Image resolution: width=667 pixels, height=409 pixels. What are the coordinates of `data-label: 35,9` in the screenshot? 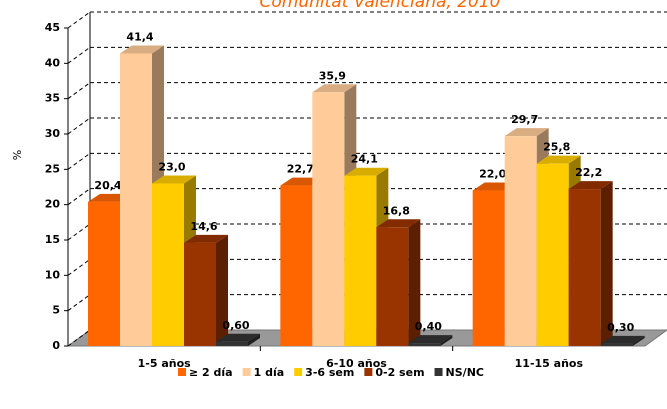 It's located at (332, 75).